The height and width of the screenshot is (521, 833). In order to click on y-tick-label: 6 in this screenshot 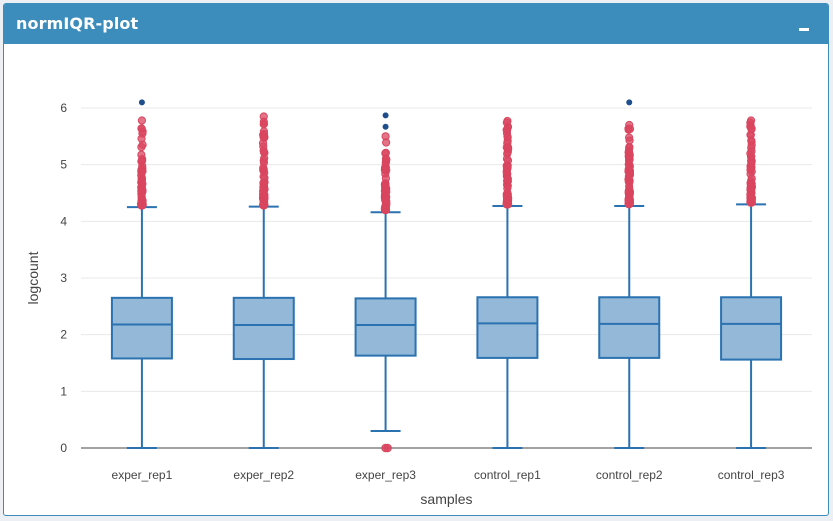, I will do `click(63, 108)`.